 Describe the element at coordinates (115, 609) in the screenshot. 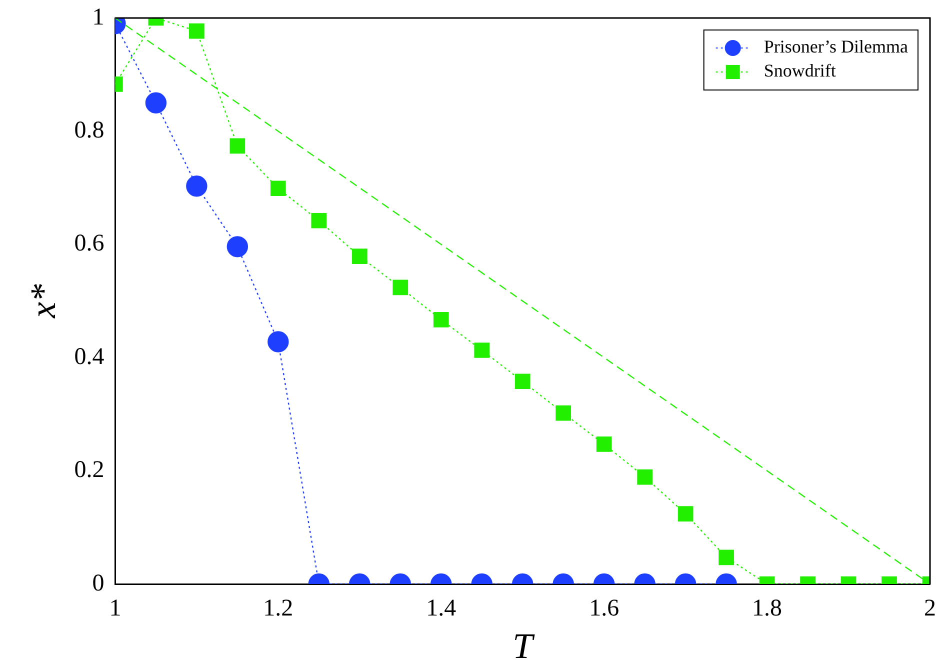

I see `x-tick-label: 1` at that location.